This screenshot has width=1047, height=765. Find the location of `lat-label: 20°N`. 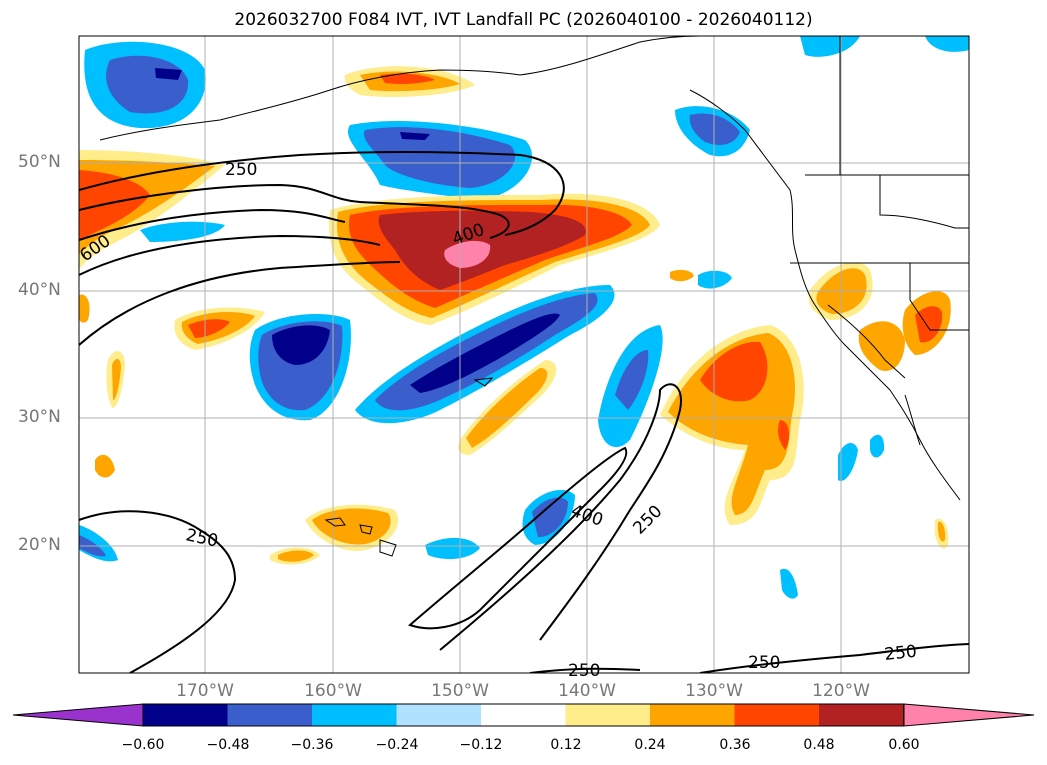

lat-label: 20°N is located at coordinates (39, 545).